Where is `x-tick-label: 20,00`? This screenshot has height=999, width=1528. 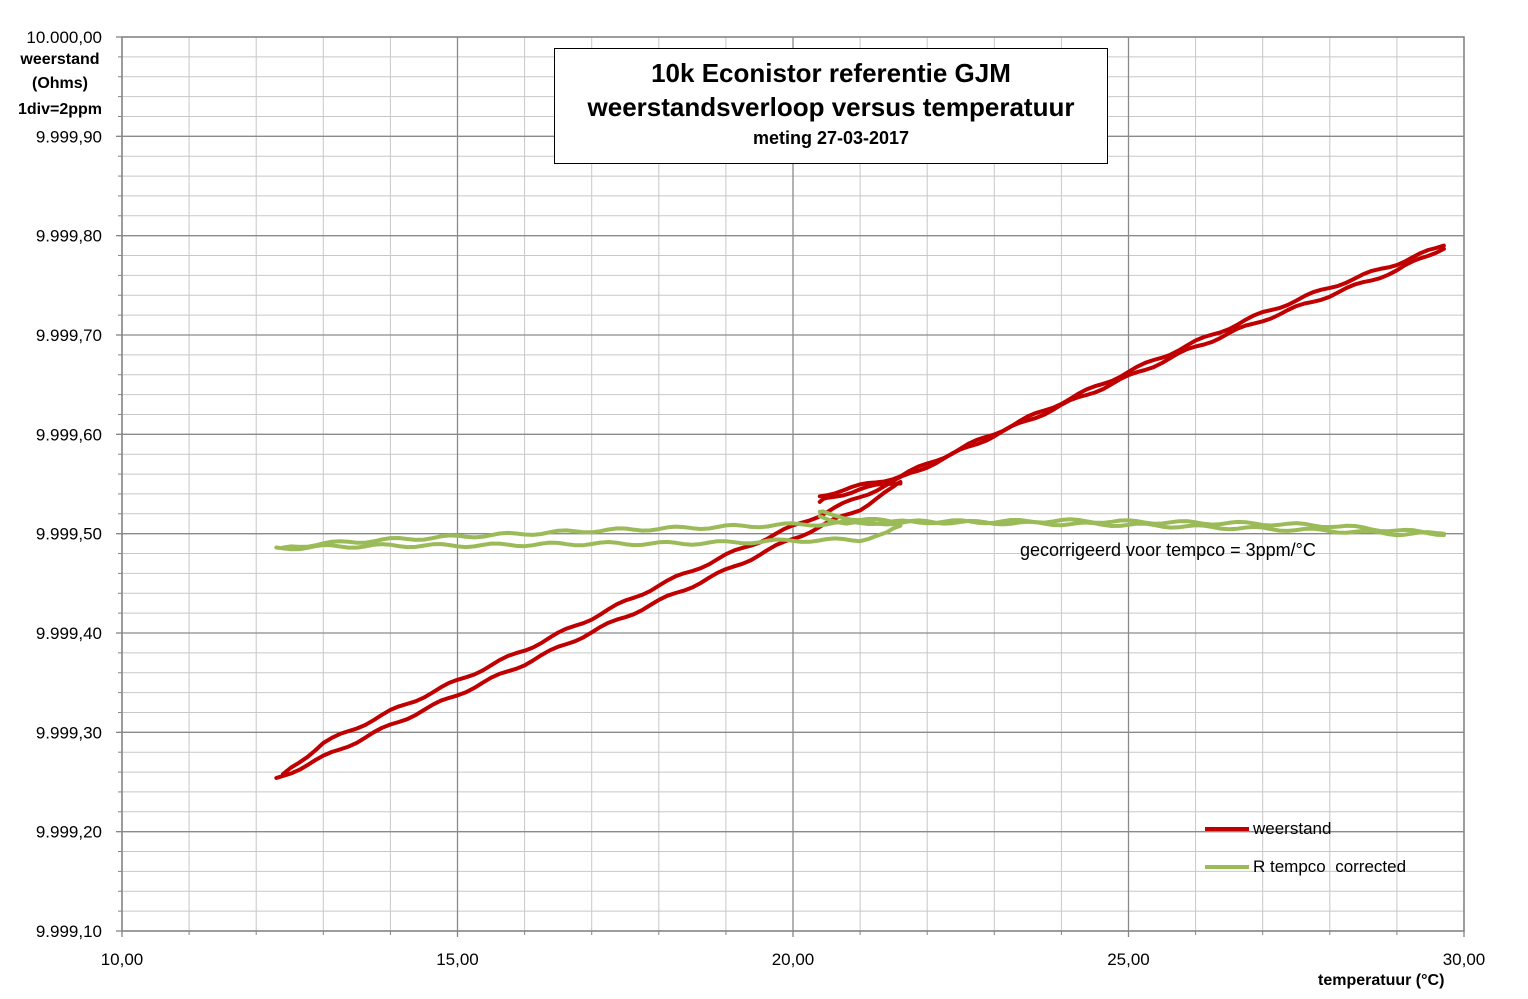
x-tick-label: 20,00 is located at coordinates (793, 959).